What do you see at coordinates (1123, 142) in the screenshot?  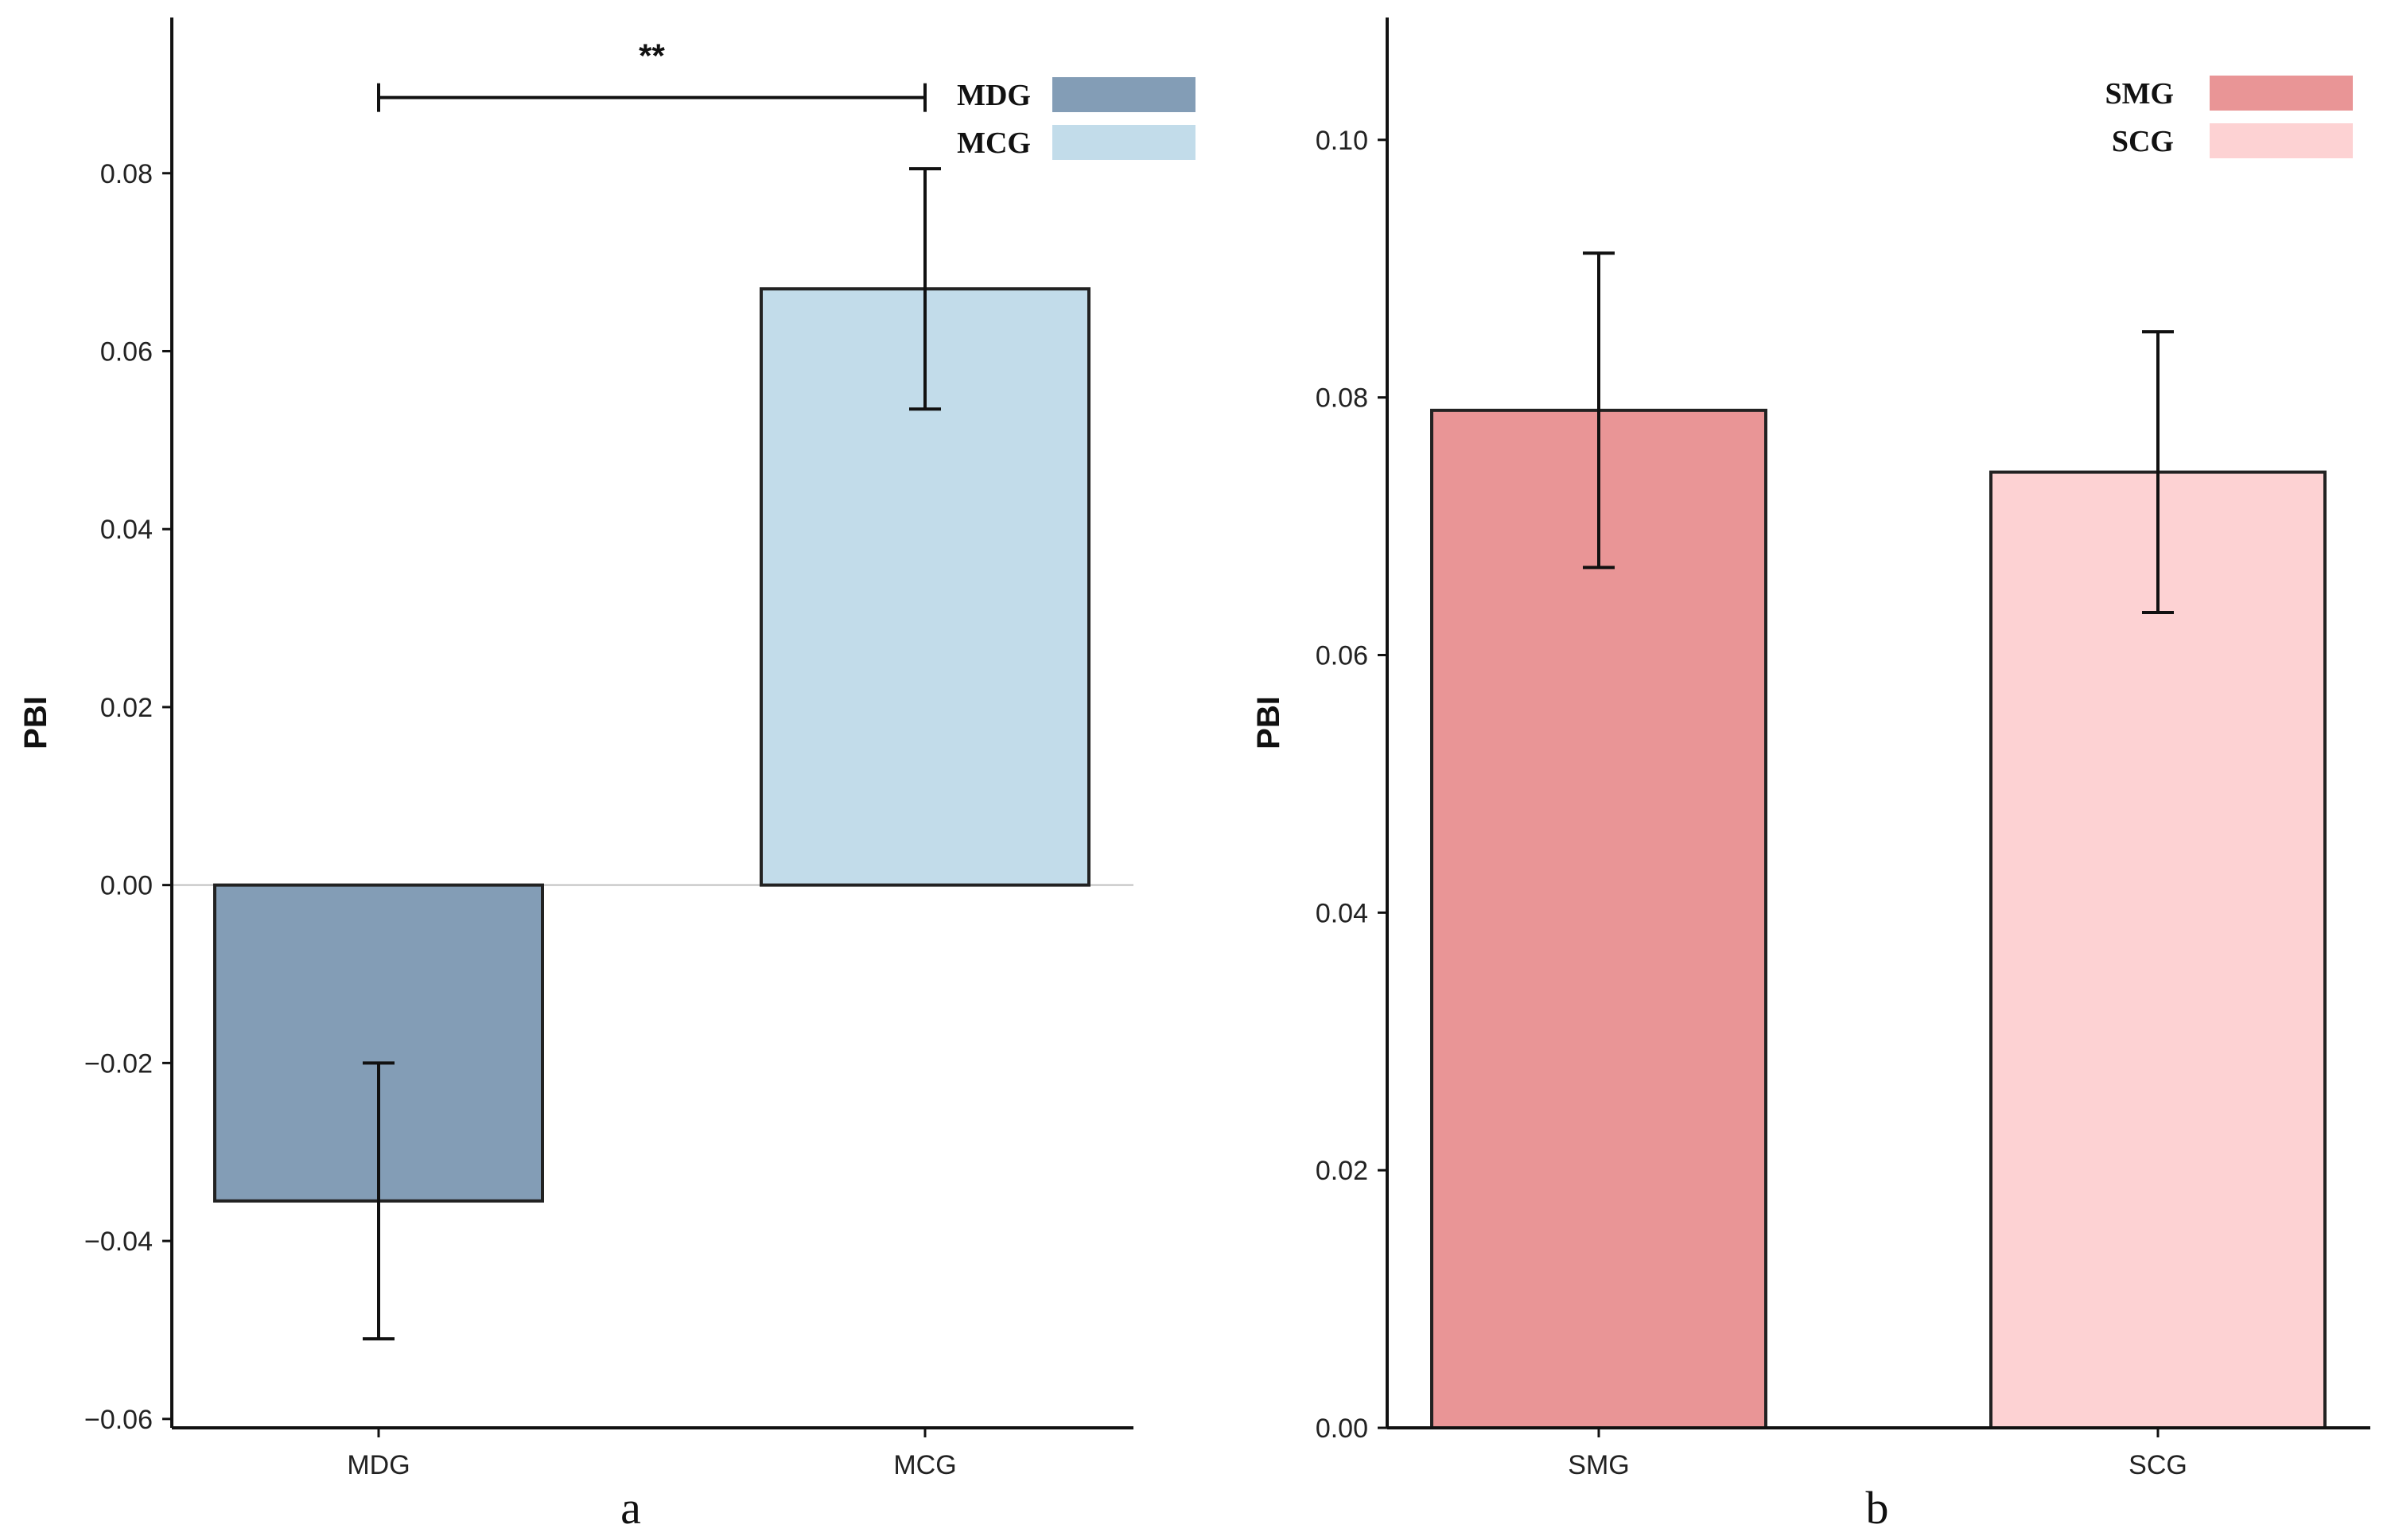 I see `legend-swatch-mcg` at bounding box center [1123, 142].